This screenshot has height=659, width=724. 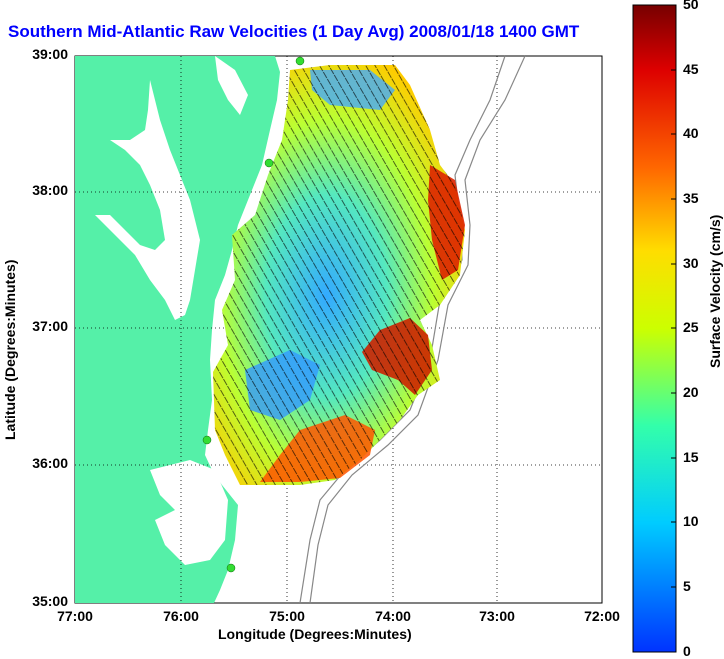 What do you see at coordinates (147, 200) in the screenshot?
I see `chesapeake-bay` at bounding box center [147, 200].